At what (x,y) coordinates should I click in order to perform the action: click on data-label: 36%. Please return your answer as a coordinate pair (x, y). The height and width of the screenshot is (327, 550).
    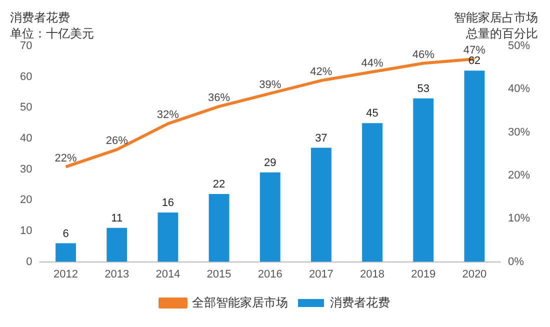
    Looking at the image, I should click on (219, 98).